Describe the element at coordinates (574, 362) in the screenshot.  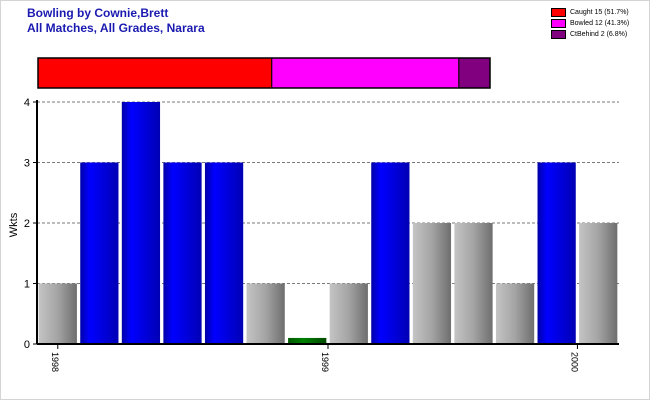
I see `x-tick-label: 2000` at that location.